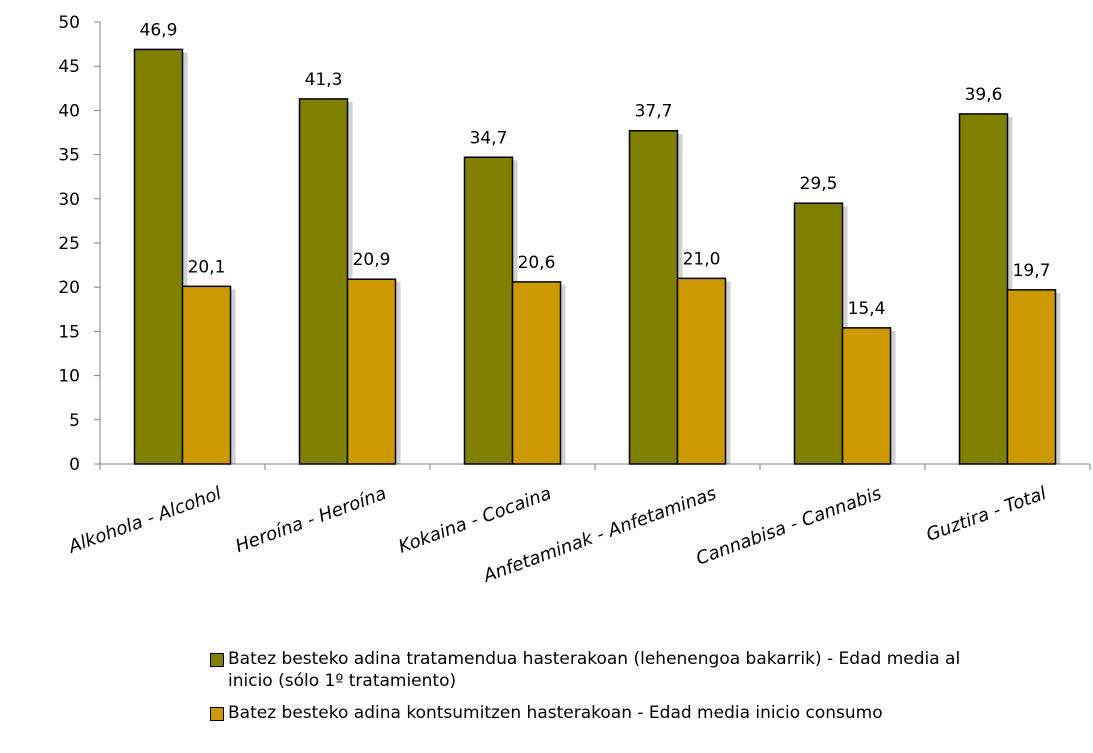 The image size is (1093, 753). I want to click on y-tick-label: 35, so click(69, 156).